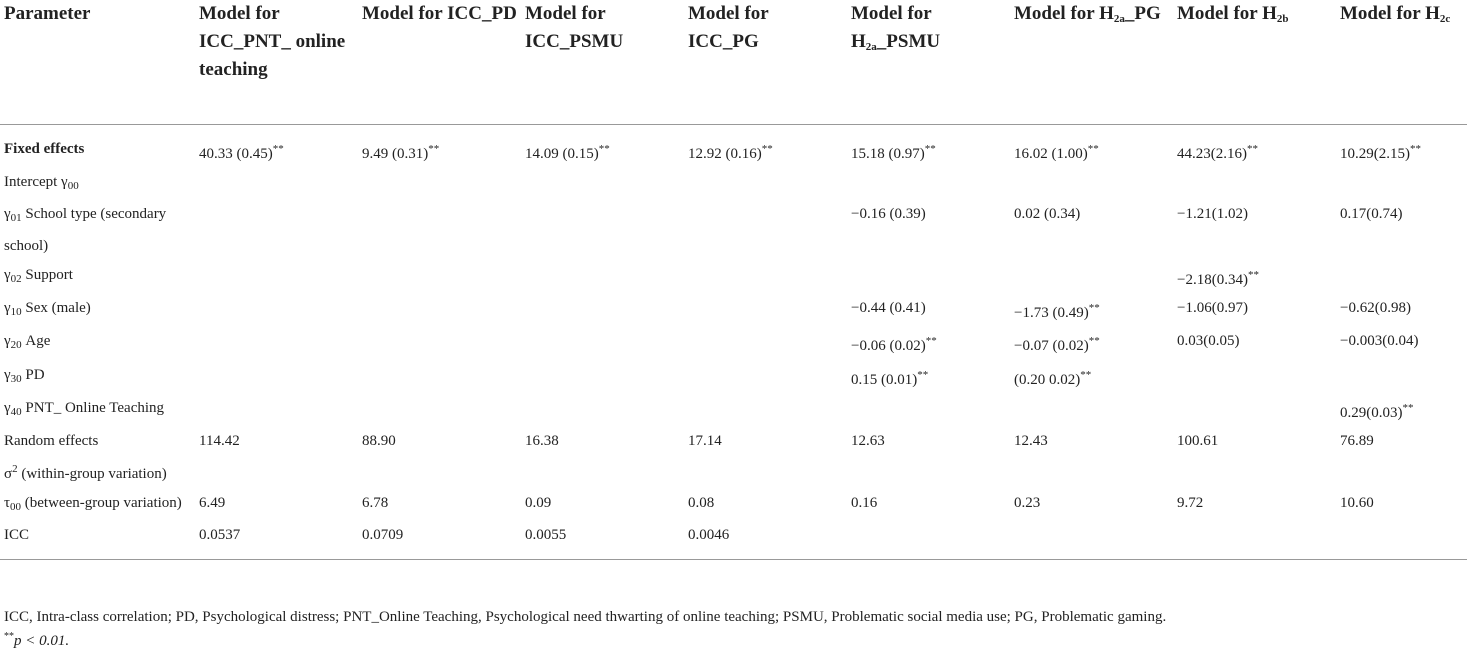  I want to click on table-cell: 0.16, so click(864, 502).